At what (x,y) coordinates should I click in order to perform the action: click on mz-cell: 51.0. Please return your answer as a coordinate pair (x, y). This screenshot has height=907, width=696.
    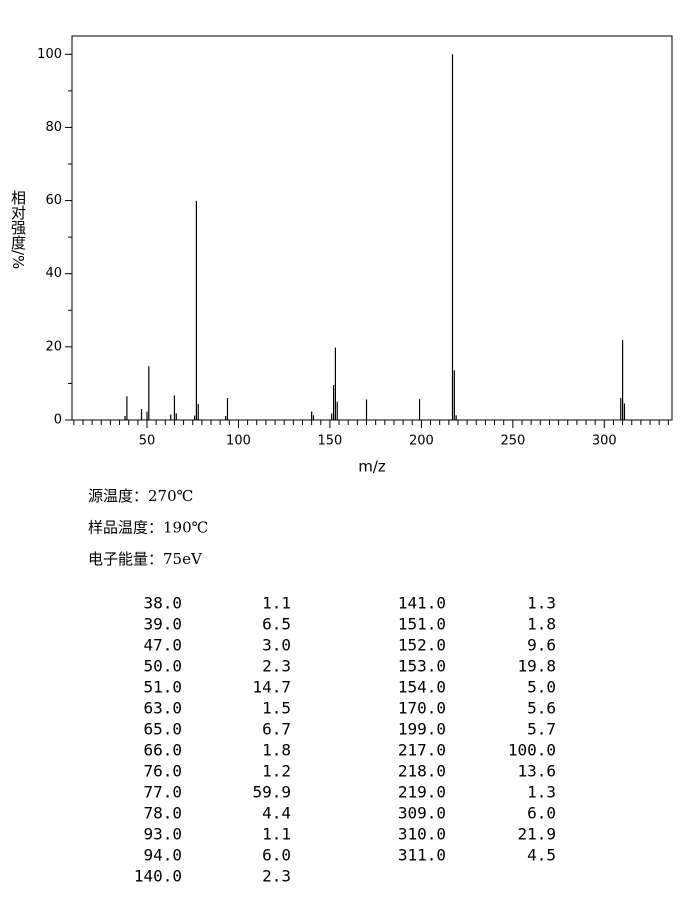
    Looking at the image, I should click on (162, 687).